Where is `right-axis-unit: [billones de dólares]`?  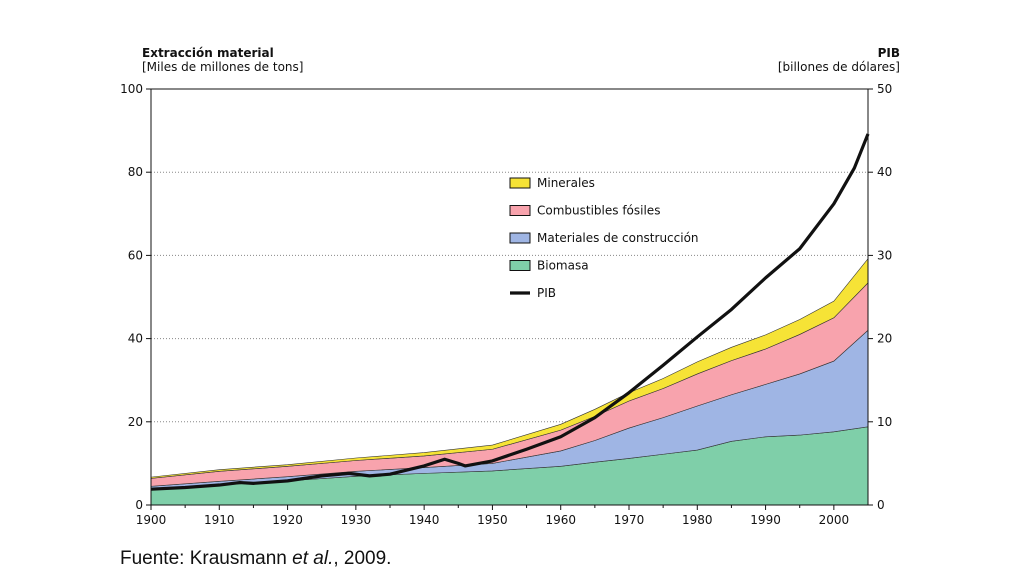 right-axis-unit: [billones de dólares] is located at coordinates (838, 67).